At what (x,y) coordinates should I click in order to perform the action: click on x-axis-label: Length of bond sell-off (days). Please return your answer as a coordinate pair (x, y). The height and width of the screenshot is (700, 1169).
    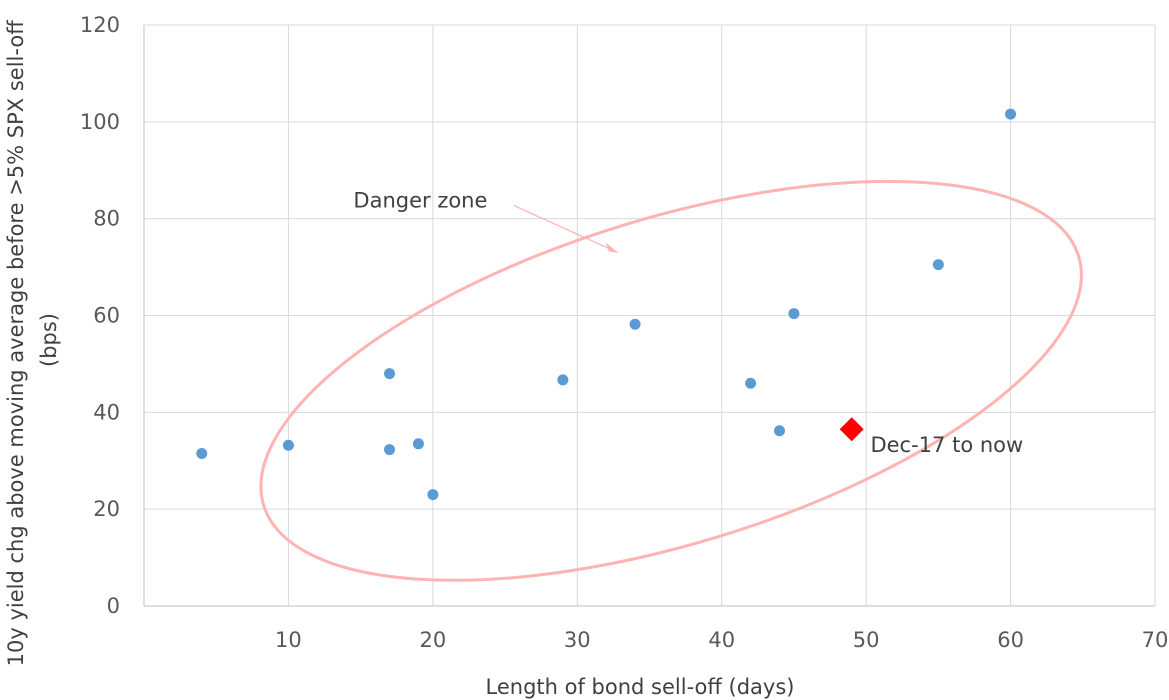
    Looking at the image, I should click on (640, 687).